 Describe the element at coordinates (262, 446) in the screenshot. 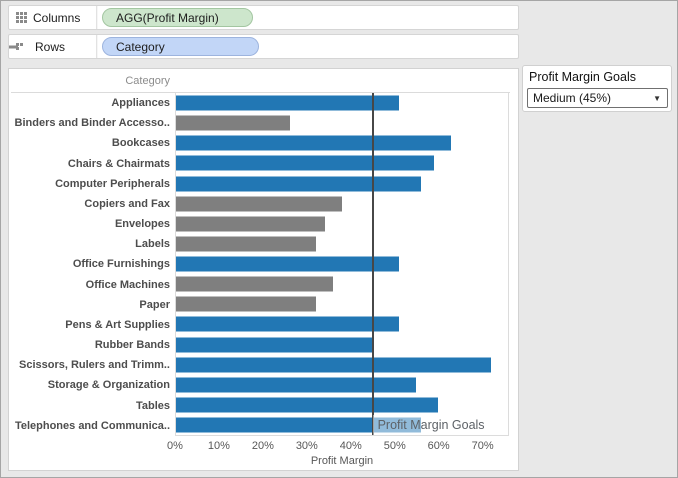

I see `x-tick-label: 20%` at that location.